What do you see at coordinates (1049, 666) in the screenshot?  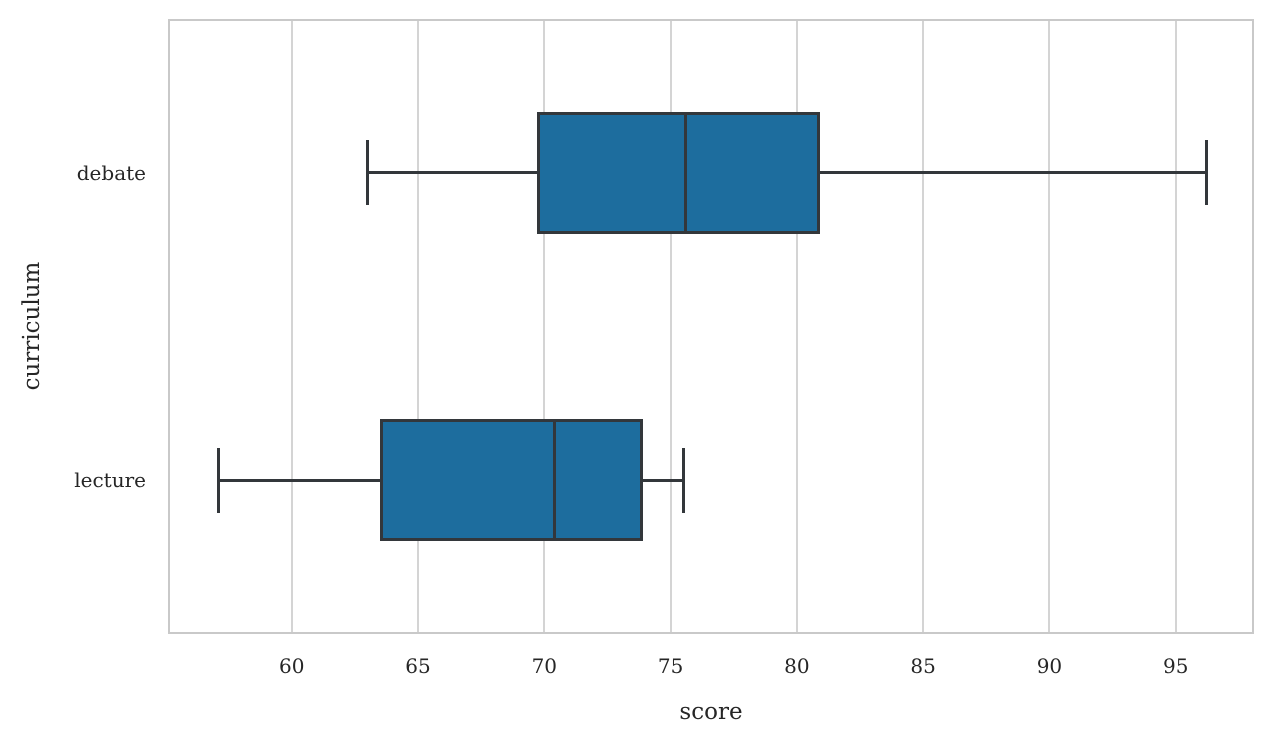 I see `x-tick-label-90: 90` at bounding box center [1049, 666].